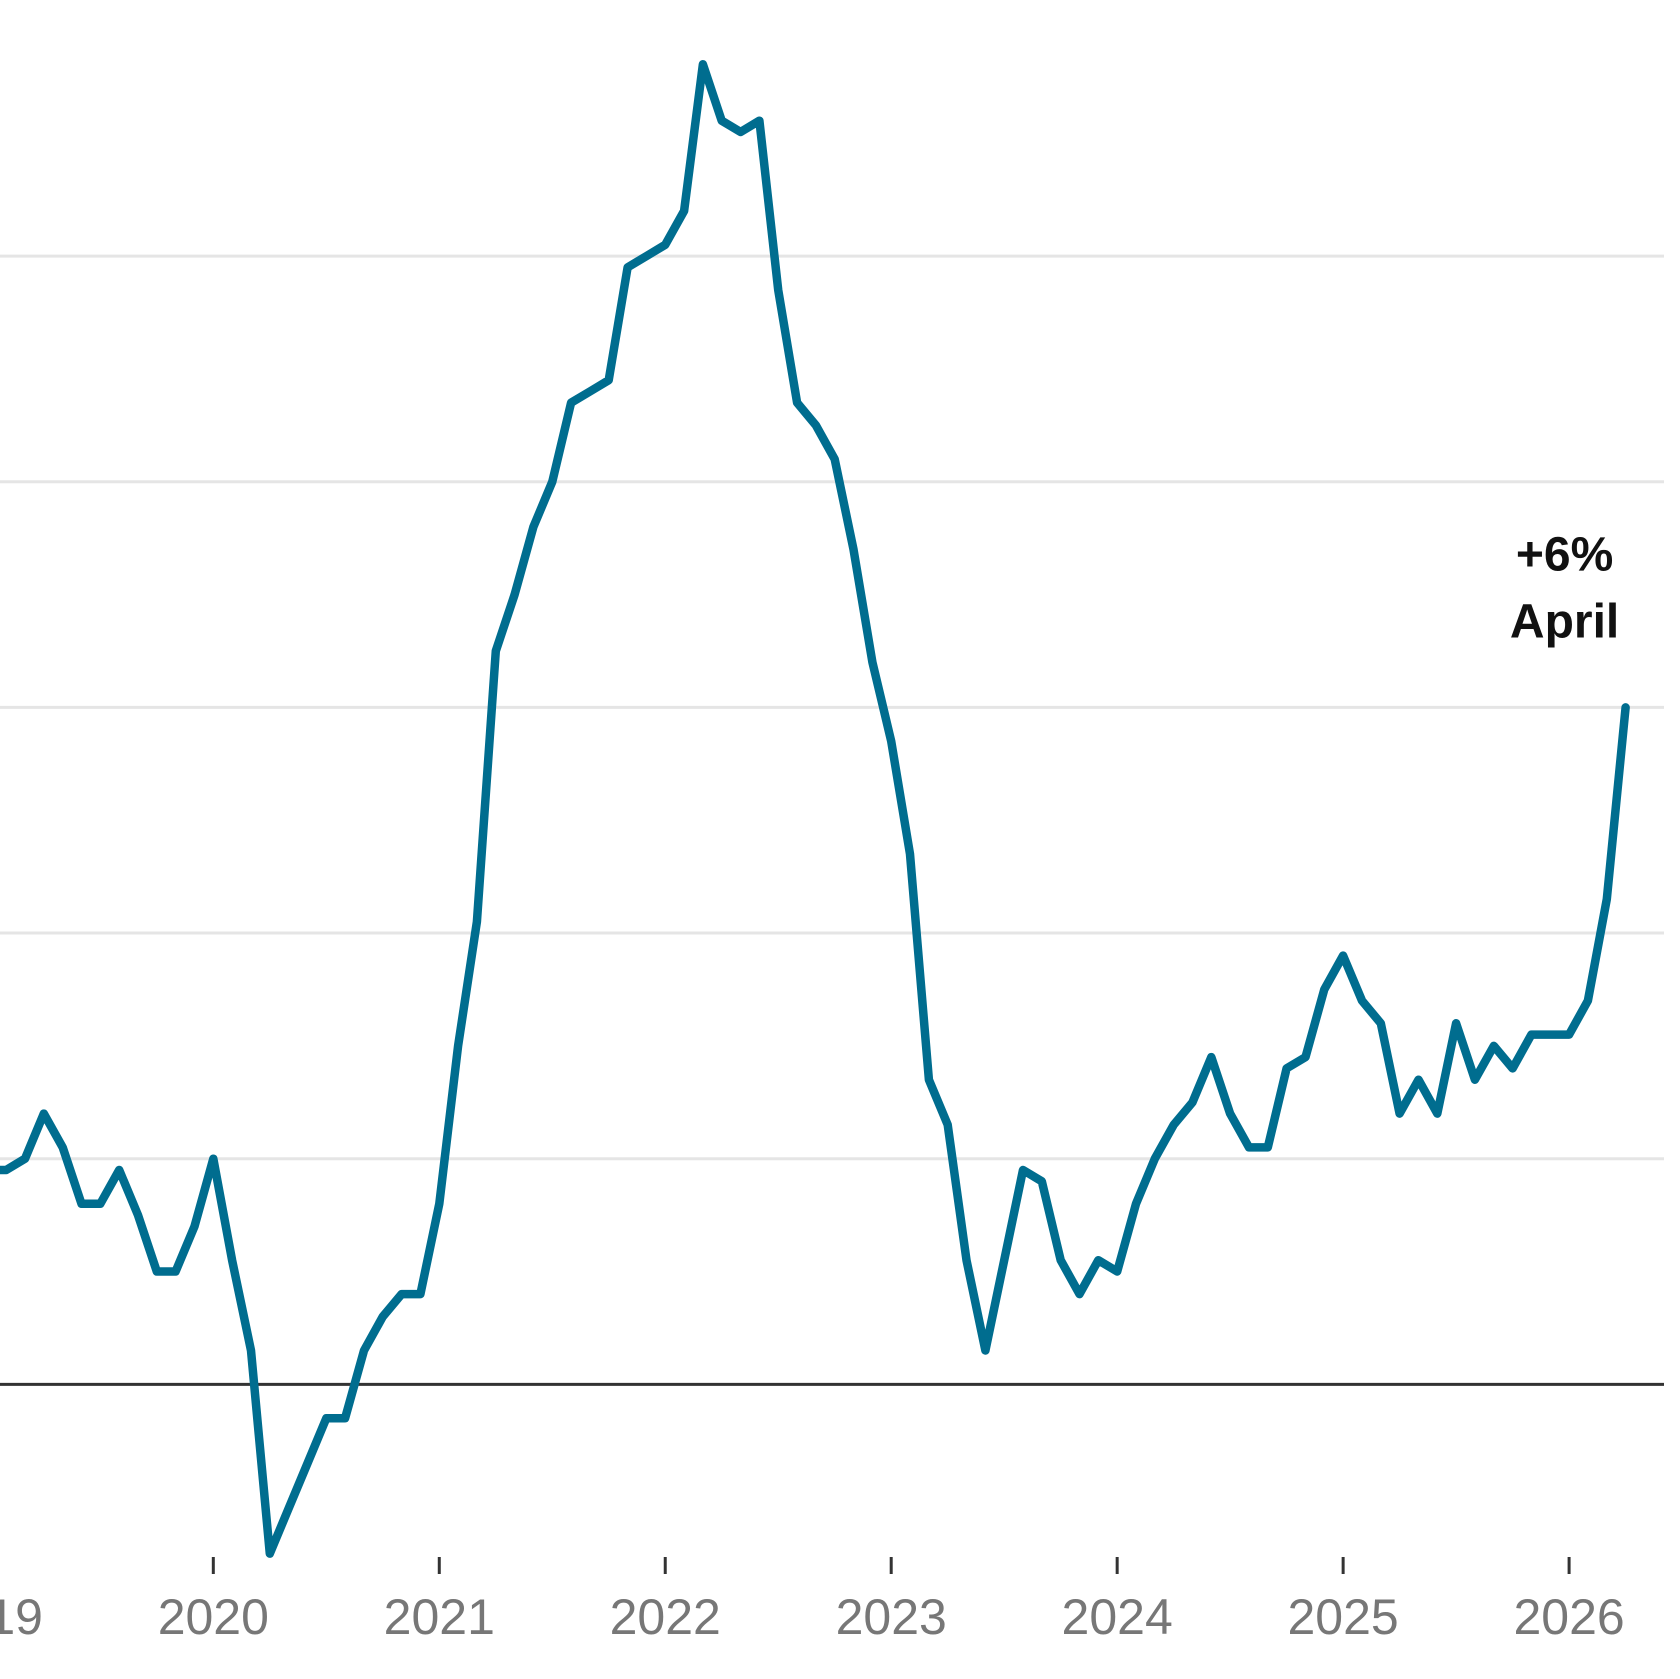 This screenshot has width=1680, height=1679. What do you see at coordinates (21, 1617) in the screenshot?
I see `x-tick-label: 2019` at bounding box center [21, 1617].